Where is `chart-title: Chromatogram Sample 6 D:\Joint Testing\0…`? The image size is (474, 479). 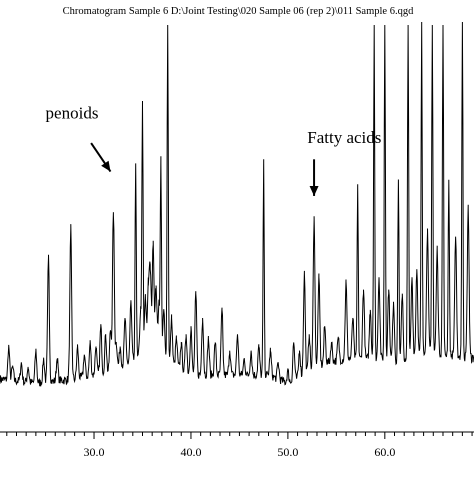
chart-title: Chromatogram Sample 6 D:\Joint Testing\0… is located at coordinates (238, 11).